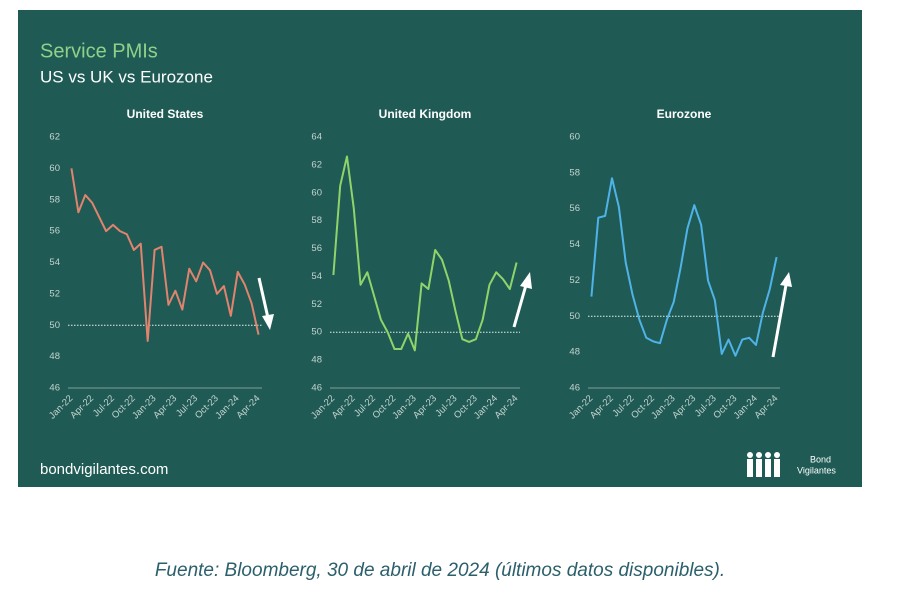 The image size is (905, 604). What do you see at coordinates (524, 315) in the screenshot?
I see `arrows` at bounding box center [524, 315].